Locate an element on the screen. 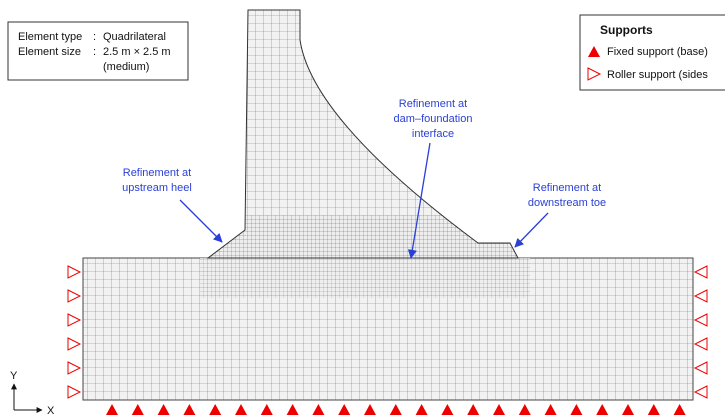 This screenshot has width=725, height=417. info-value: 2.5 m × 2.5 m is located at coordinates (137, 52).